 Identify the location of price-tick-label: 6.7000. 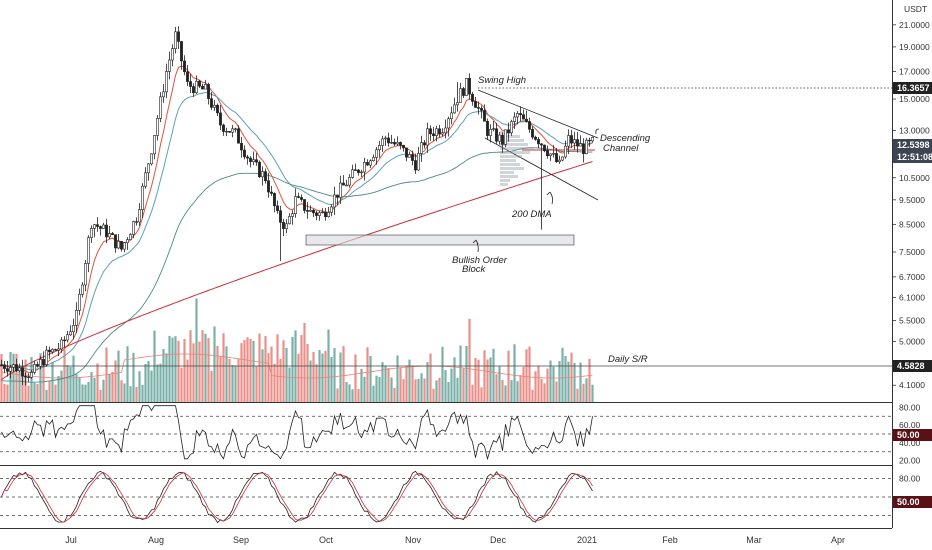
(912, 277).